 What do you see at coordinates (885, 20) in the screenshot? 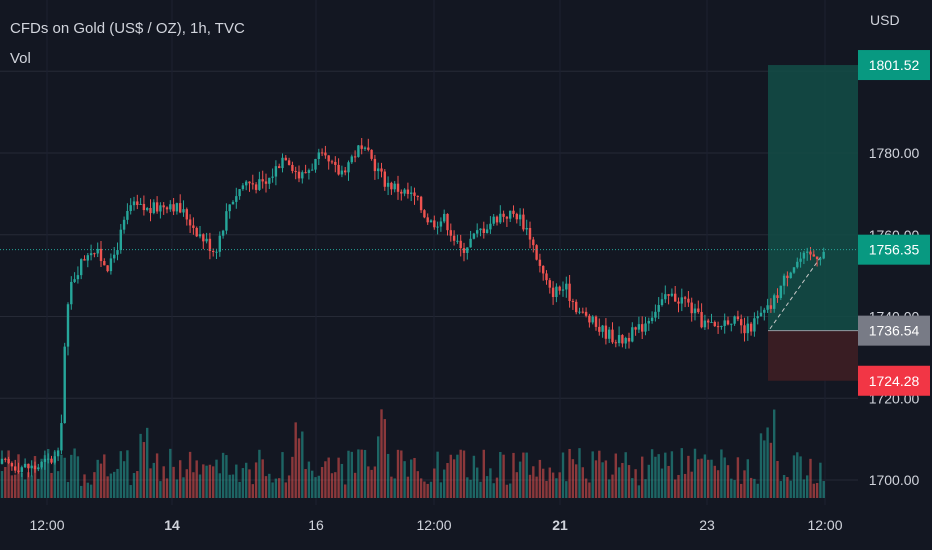
I see `currency-label: USD` at bounding box center [885, 20].